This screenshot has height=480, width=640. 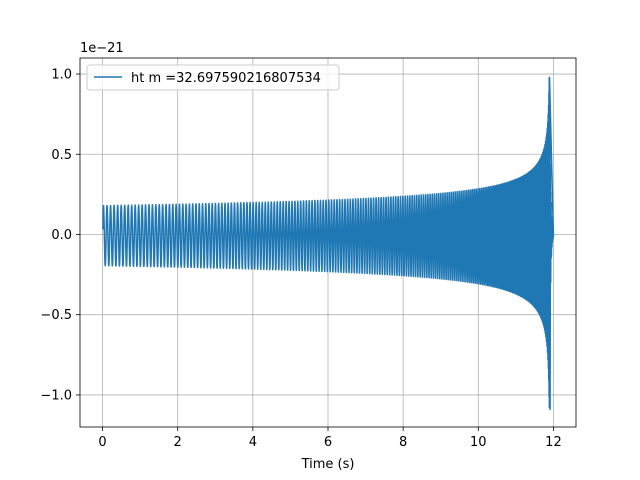 I want to click on y-tick-label: 1.0, so click(x=61, y=75).